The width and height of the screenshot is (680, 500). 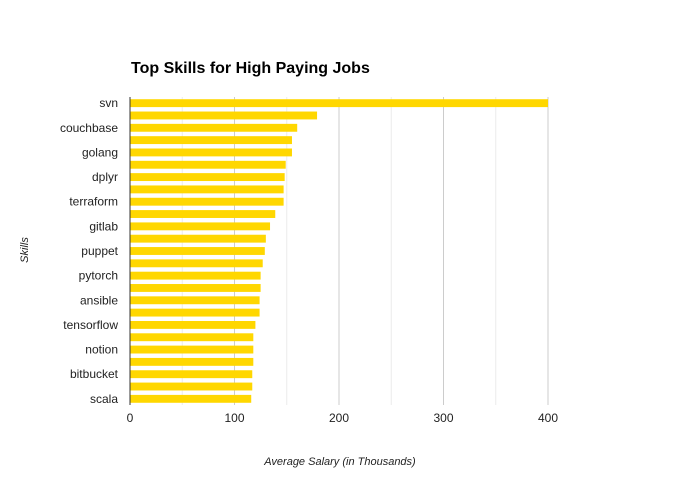 What do you see at coordinates (99, 300) in the screenshot?
I see `y-tick-label: ansible` at bounding box center [99, 300].